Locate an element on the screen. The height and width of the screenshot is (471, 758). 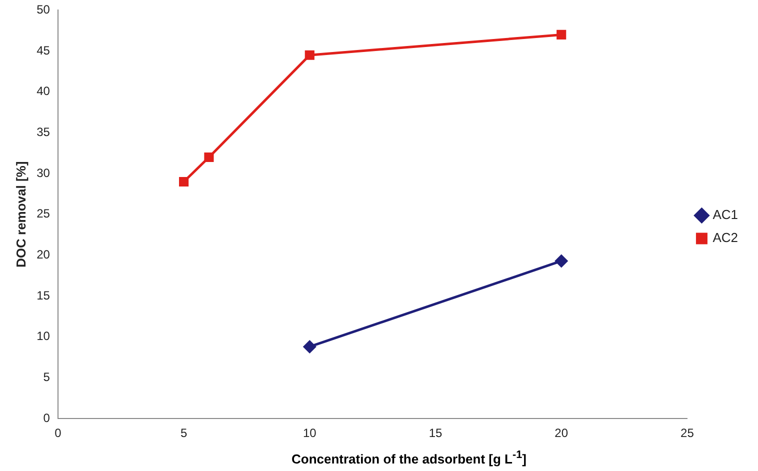
y-tick-label: 5 is located at coordinates (46, 377).